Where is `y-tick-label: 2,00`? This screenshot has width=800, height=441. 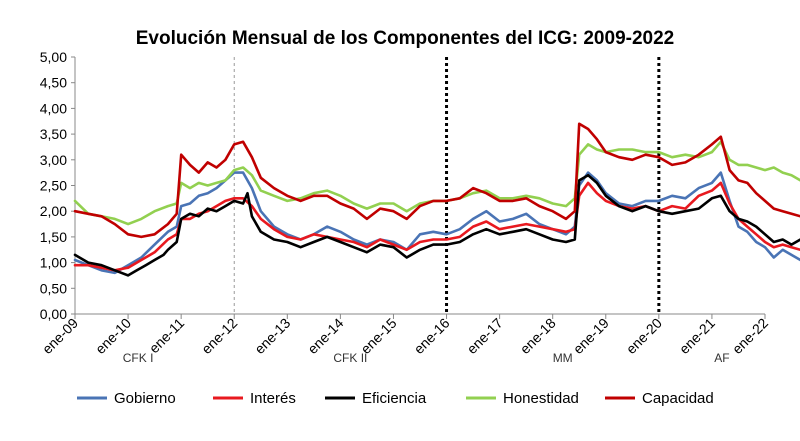
y-tick-label: 2,00 is located at coordinates (53, 211).